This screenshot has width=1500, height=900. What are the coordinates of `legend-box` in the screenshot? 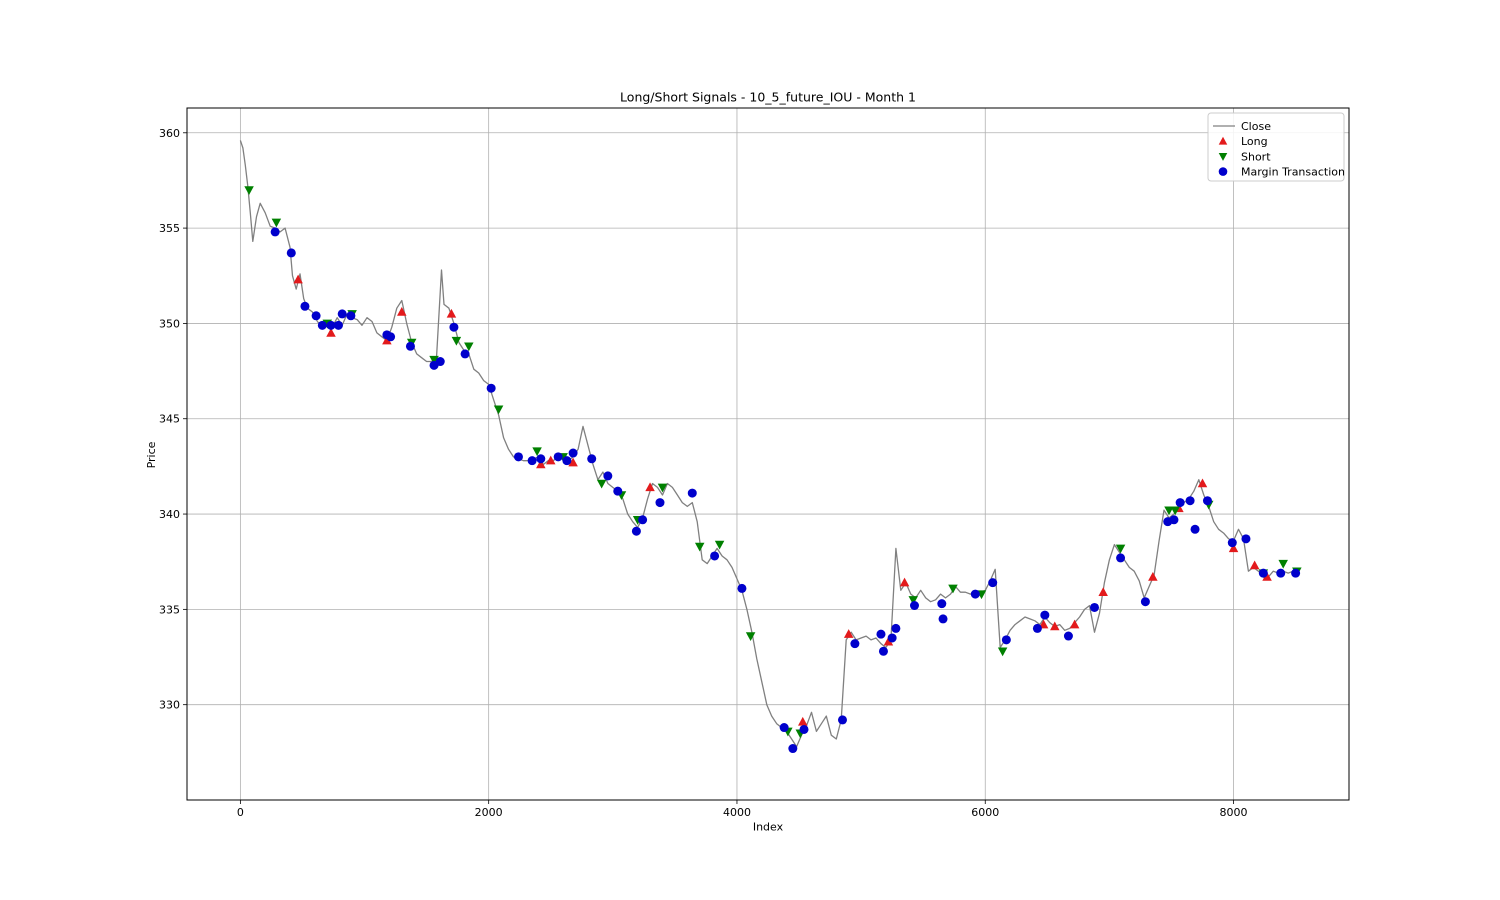 It's located at (1276, 147).